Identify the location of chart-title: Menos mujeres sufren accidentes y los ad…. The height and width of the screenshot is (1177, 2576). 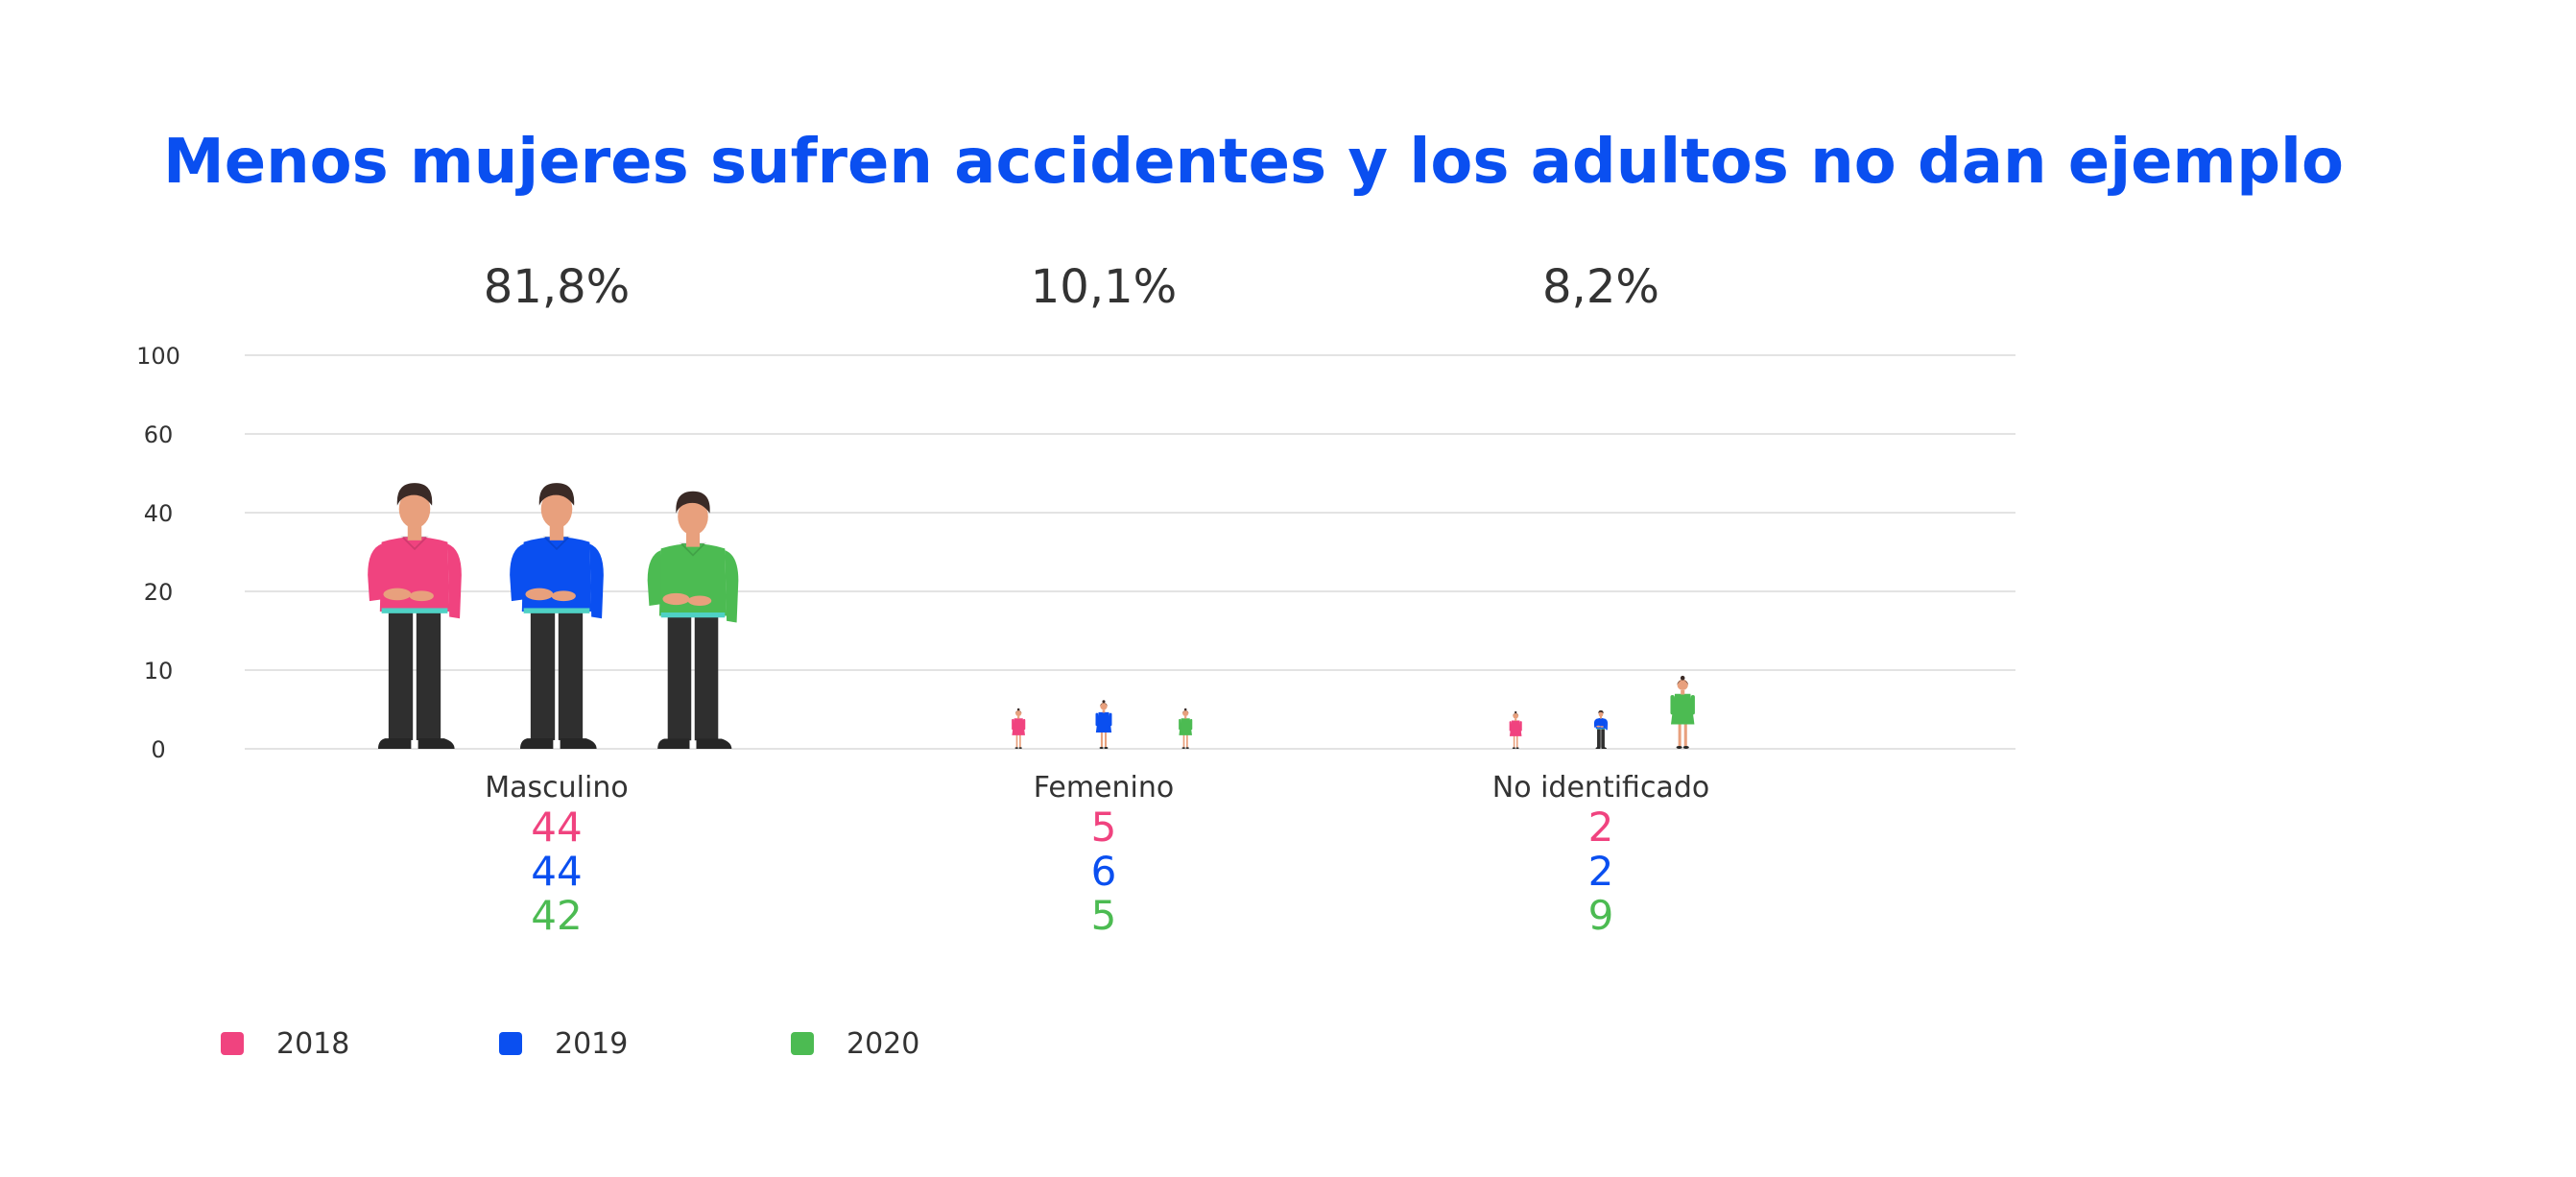
(1253, 162).